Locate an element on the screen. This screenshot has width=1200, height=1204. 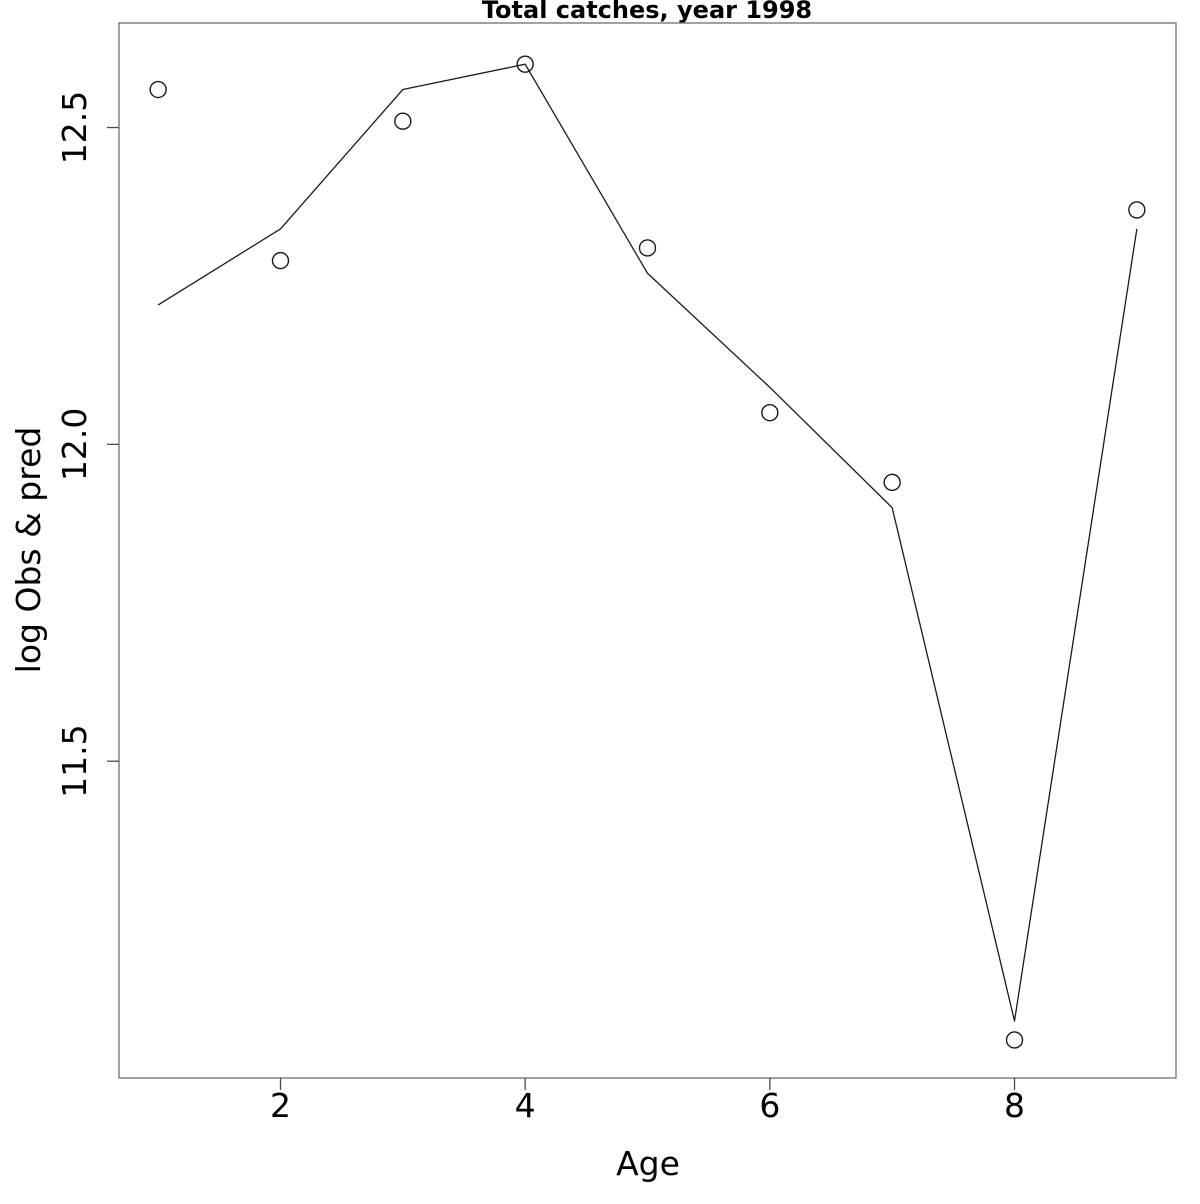
y-tick-label: 12.0 is located at coordinates (74, 444).